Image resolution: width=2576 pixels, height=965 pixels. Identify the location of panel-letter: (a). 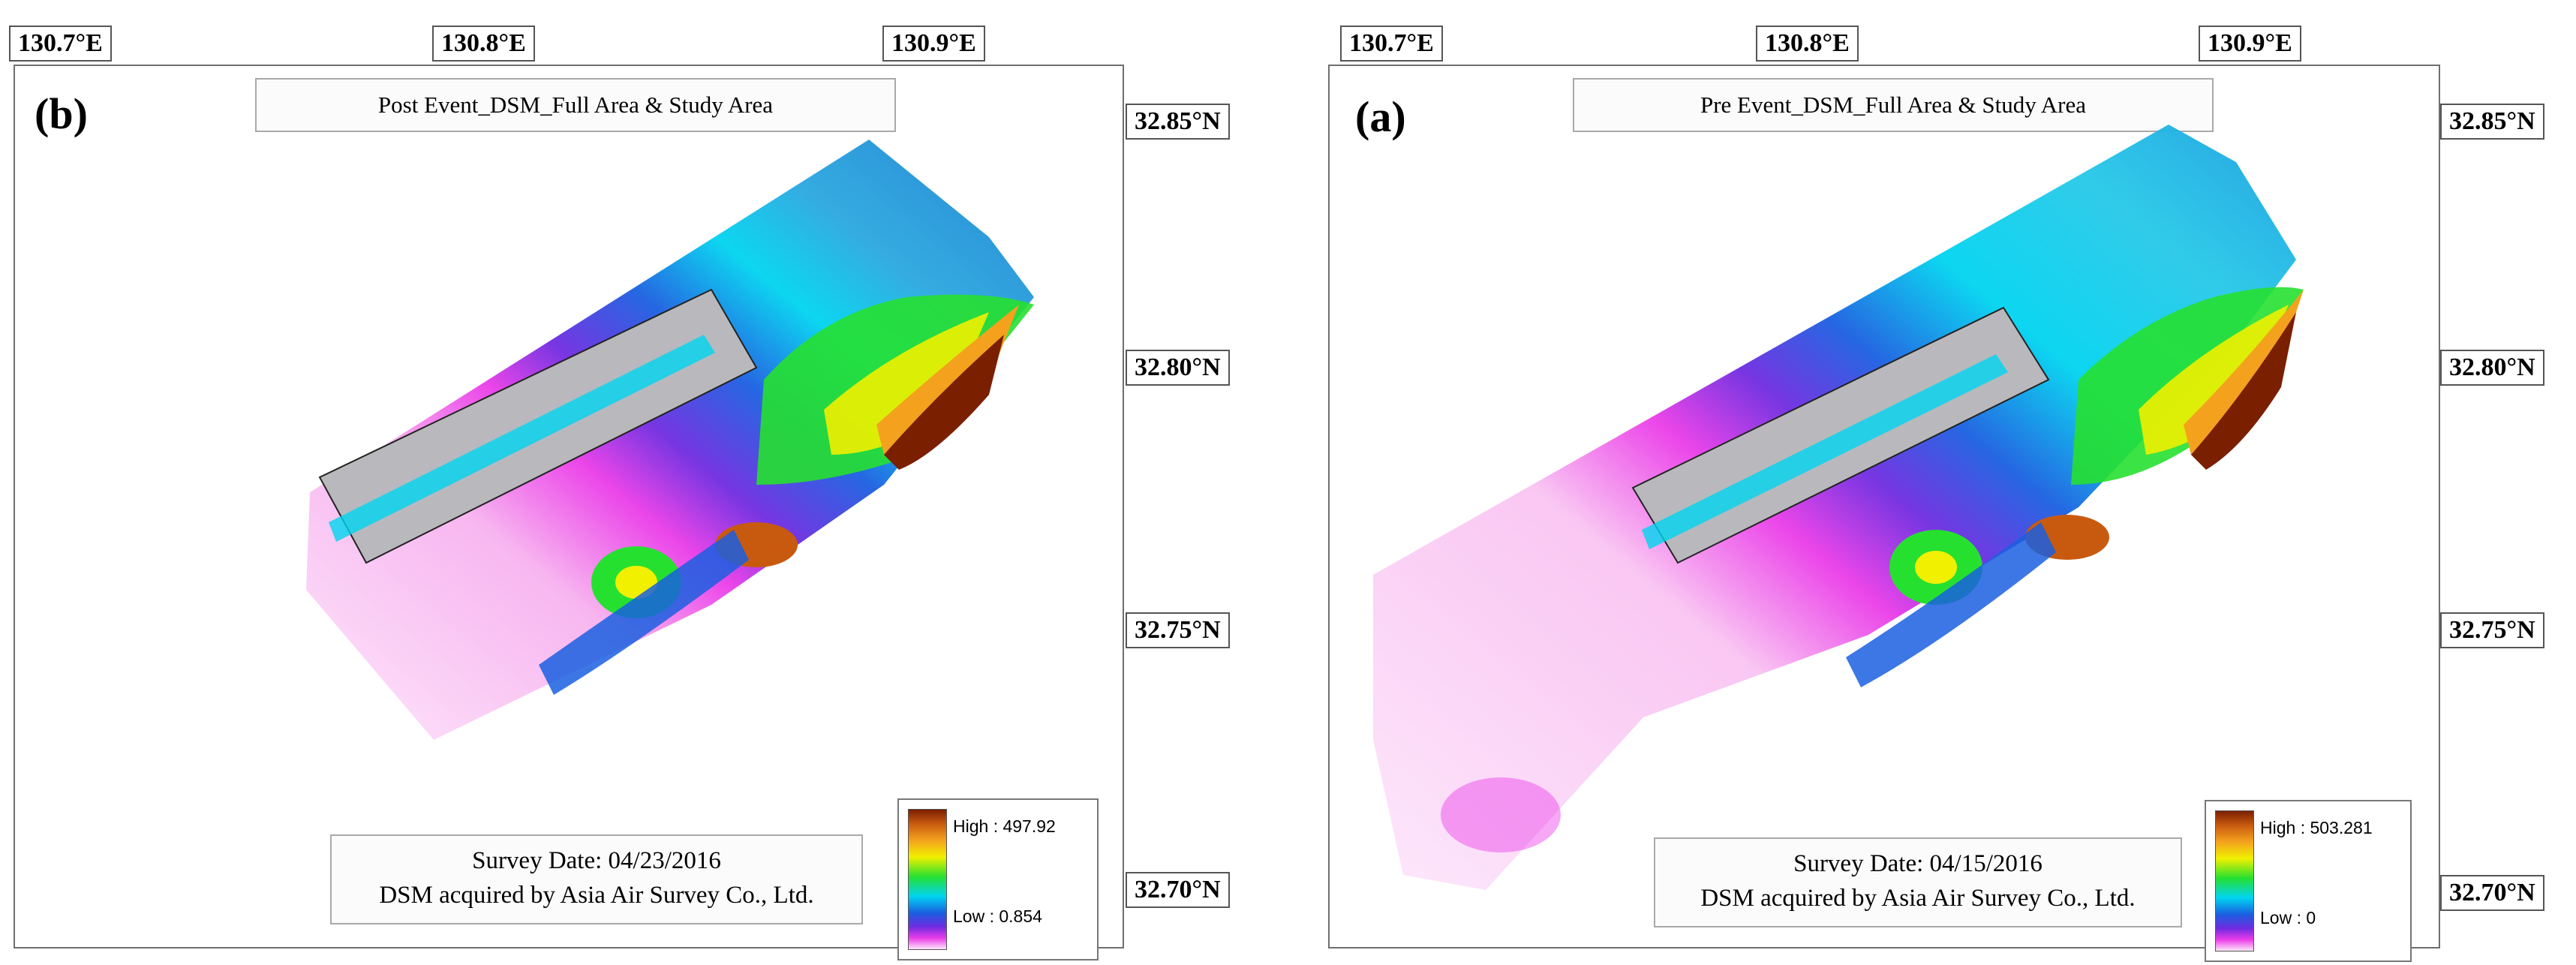
(1380, 116).